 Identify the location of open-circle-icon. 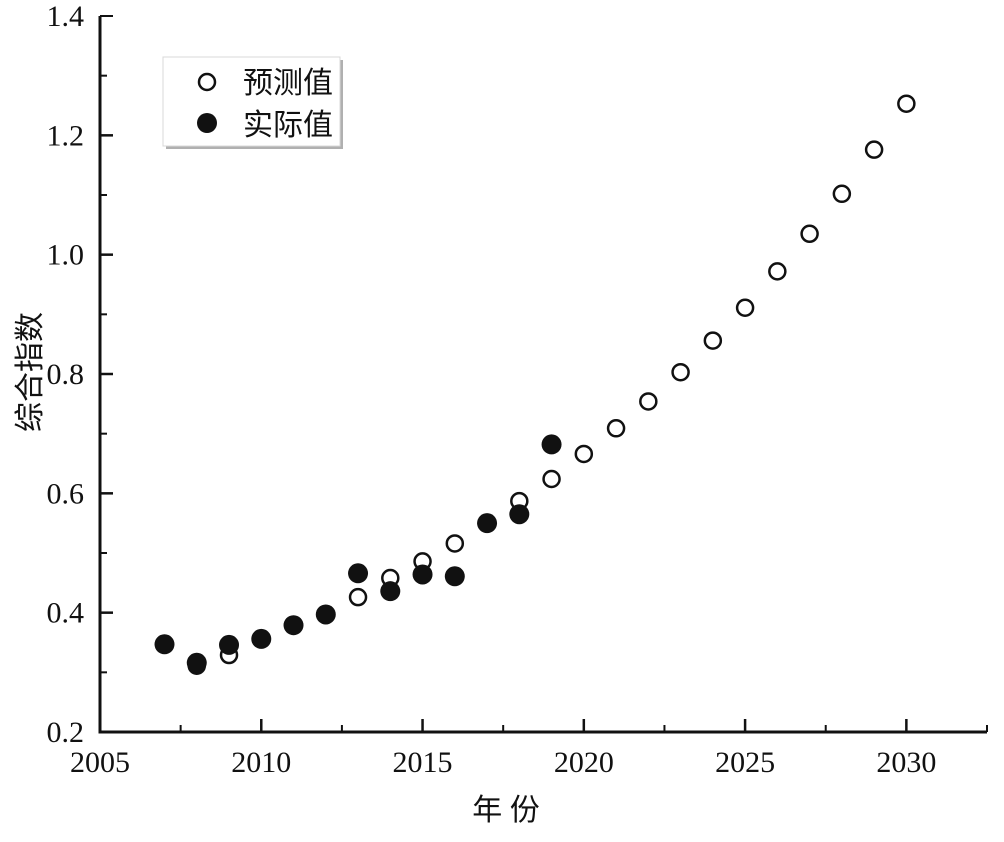
(207, 82).